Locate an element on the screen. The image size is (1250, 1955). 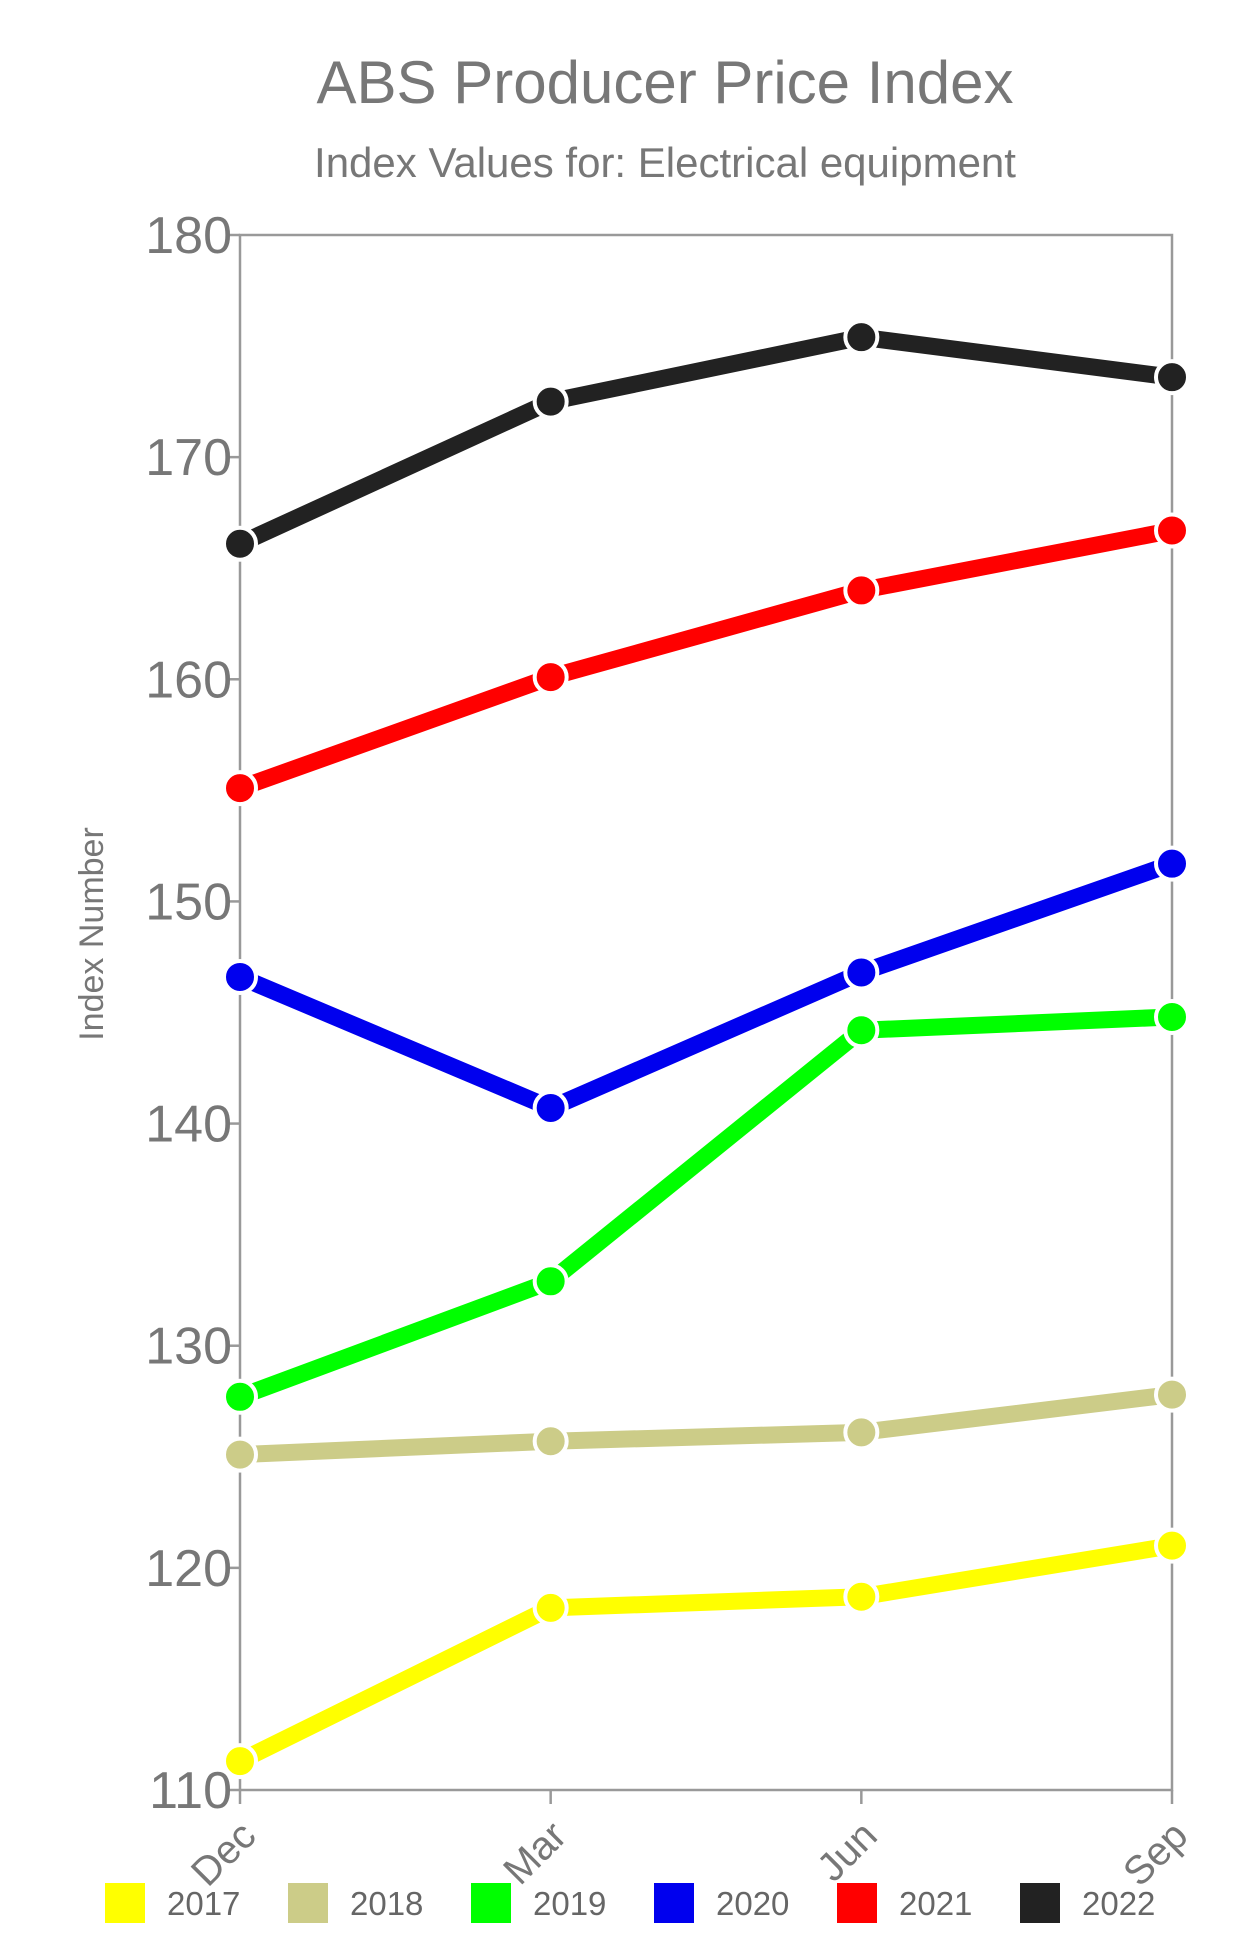
y-axis-label: Index Number is located at coordinates (92, 934).